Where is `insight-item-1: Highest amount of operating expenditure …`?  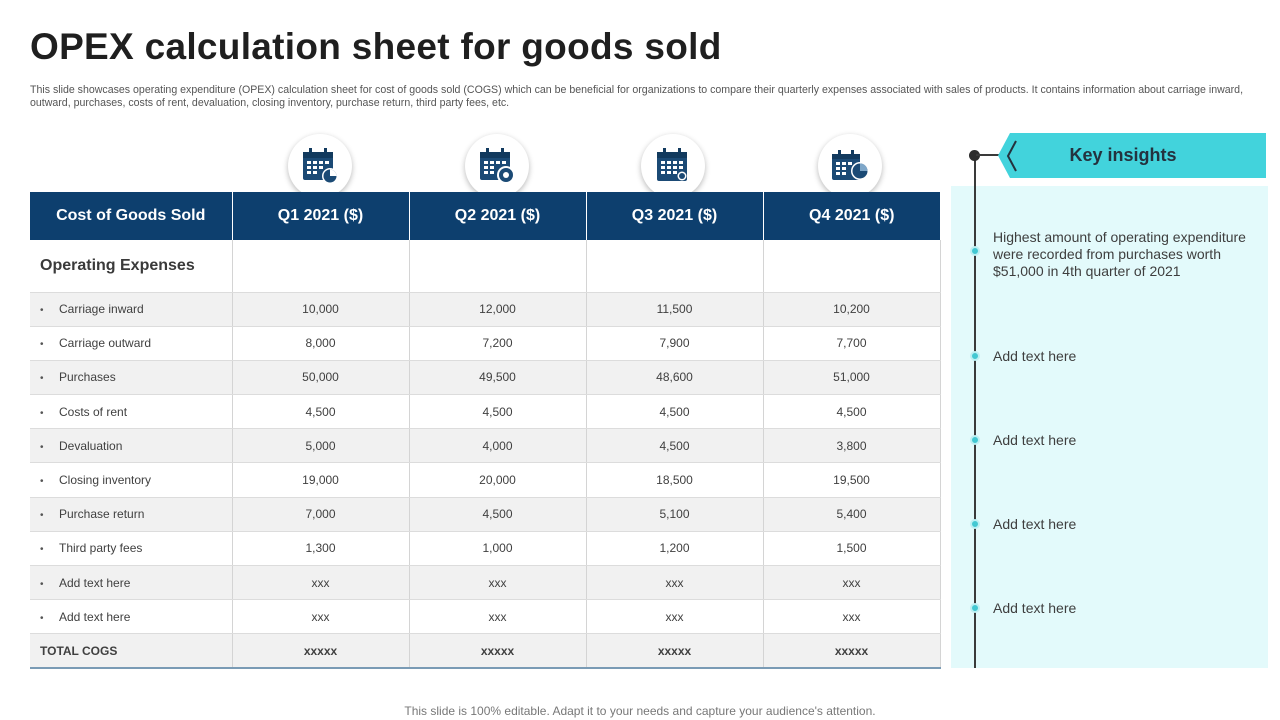
insight-item-1: Highest amount of operating expenditure … is located at coordinates (1119, 254).